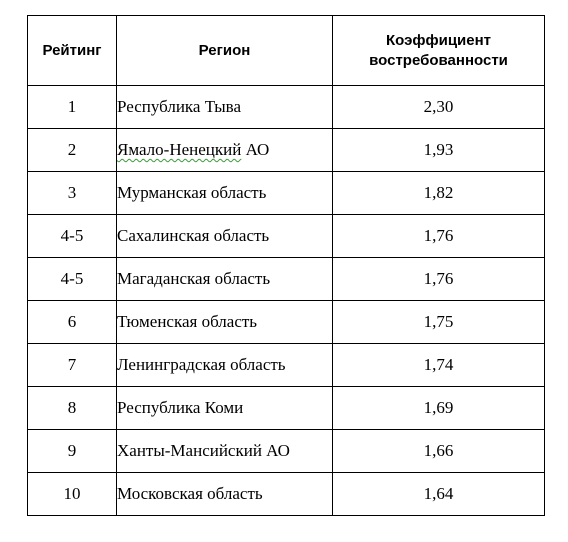 This screenshot has width=568, height=542. I want to click on table-row: 10 Московская область 1,64, so click(286, 494).